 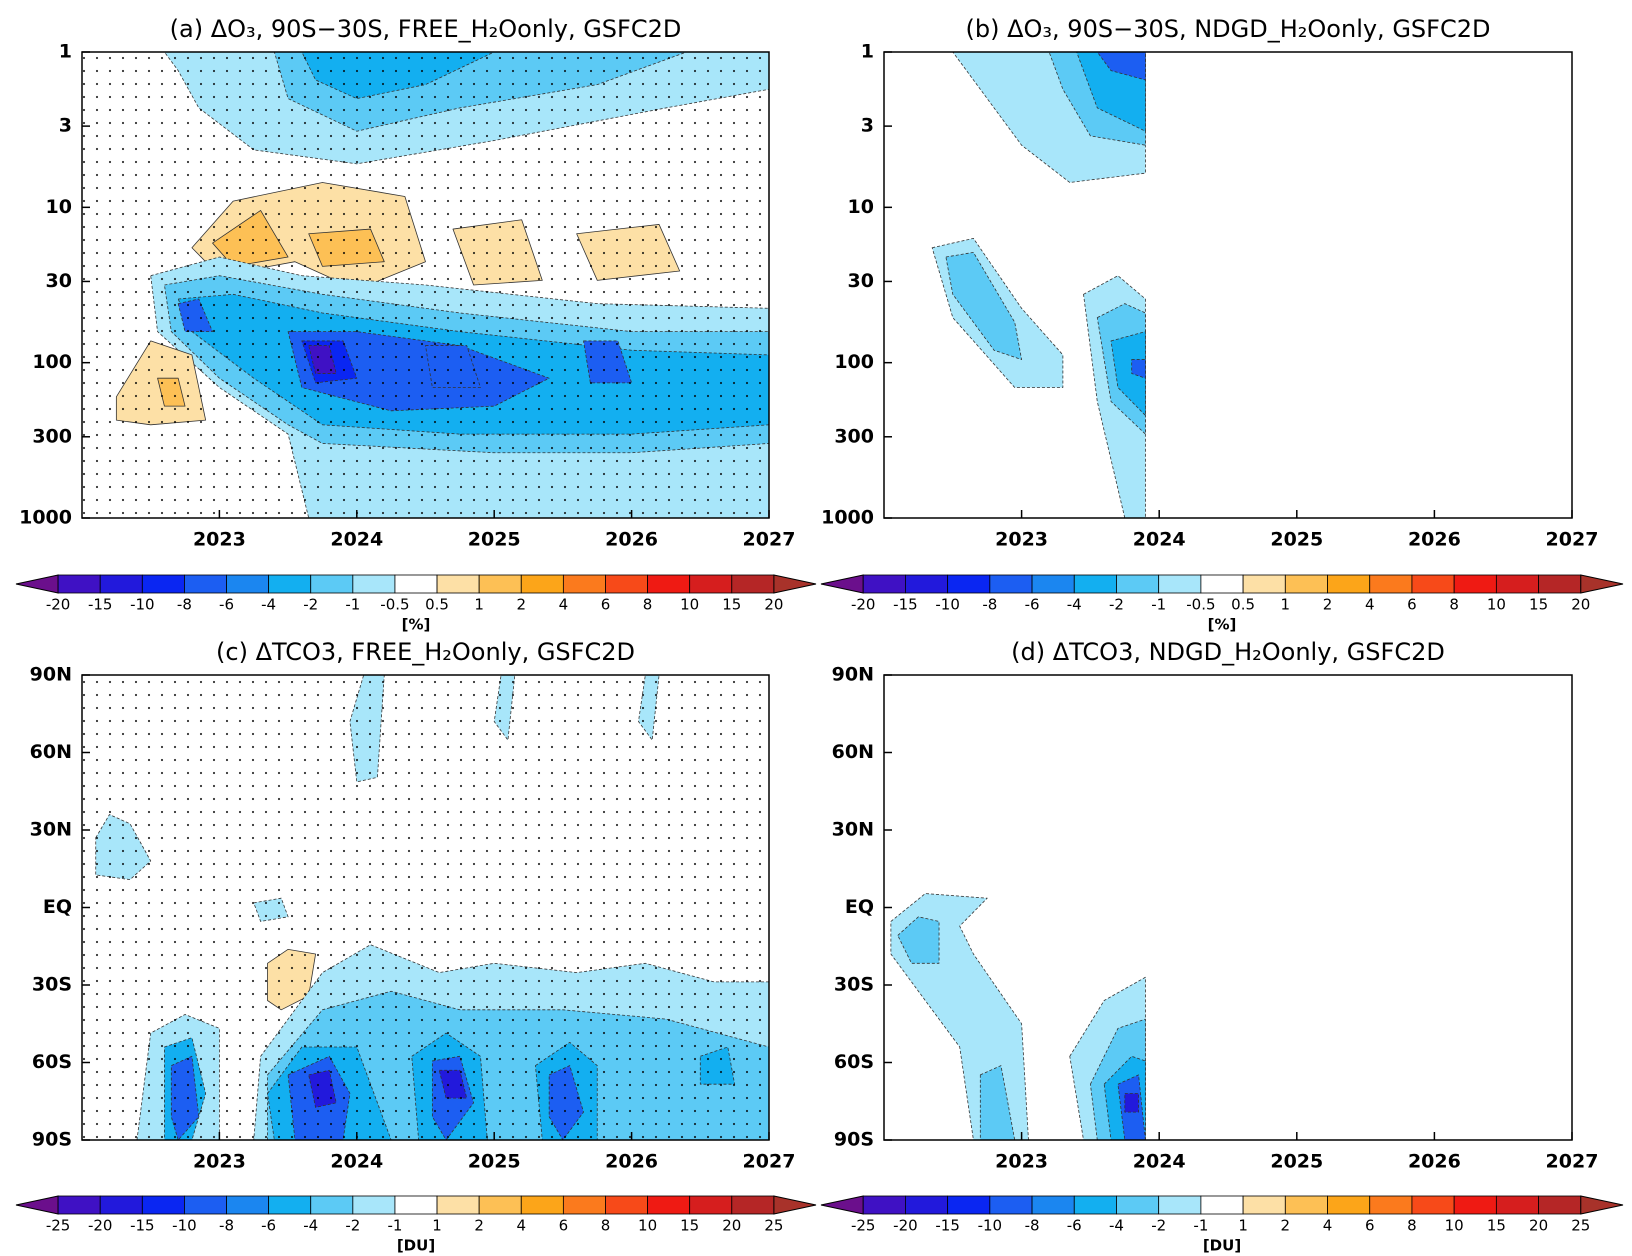 I want to click on y-tick-label: 1000, so click(x=847, y=518).